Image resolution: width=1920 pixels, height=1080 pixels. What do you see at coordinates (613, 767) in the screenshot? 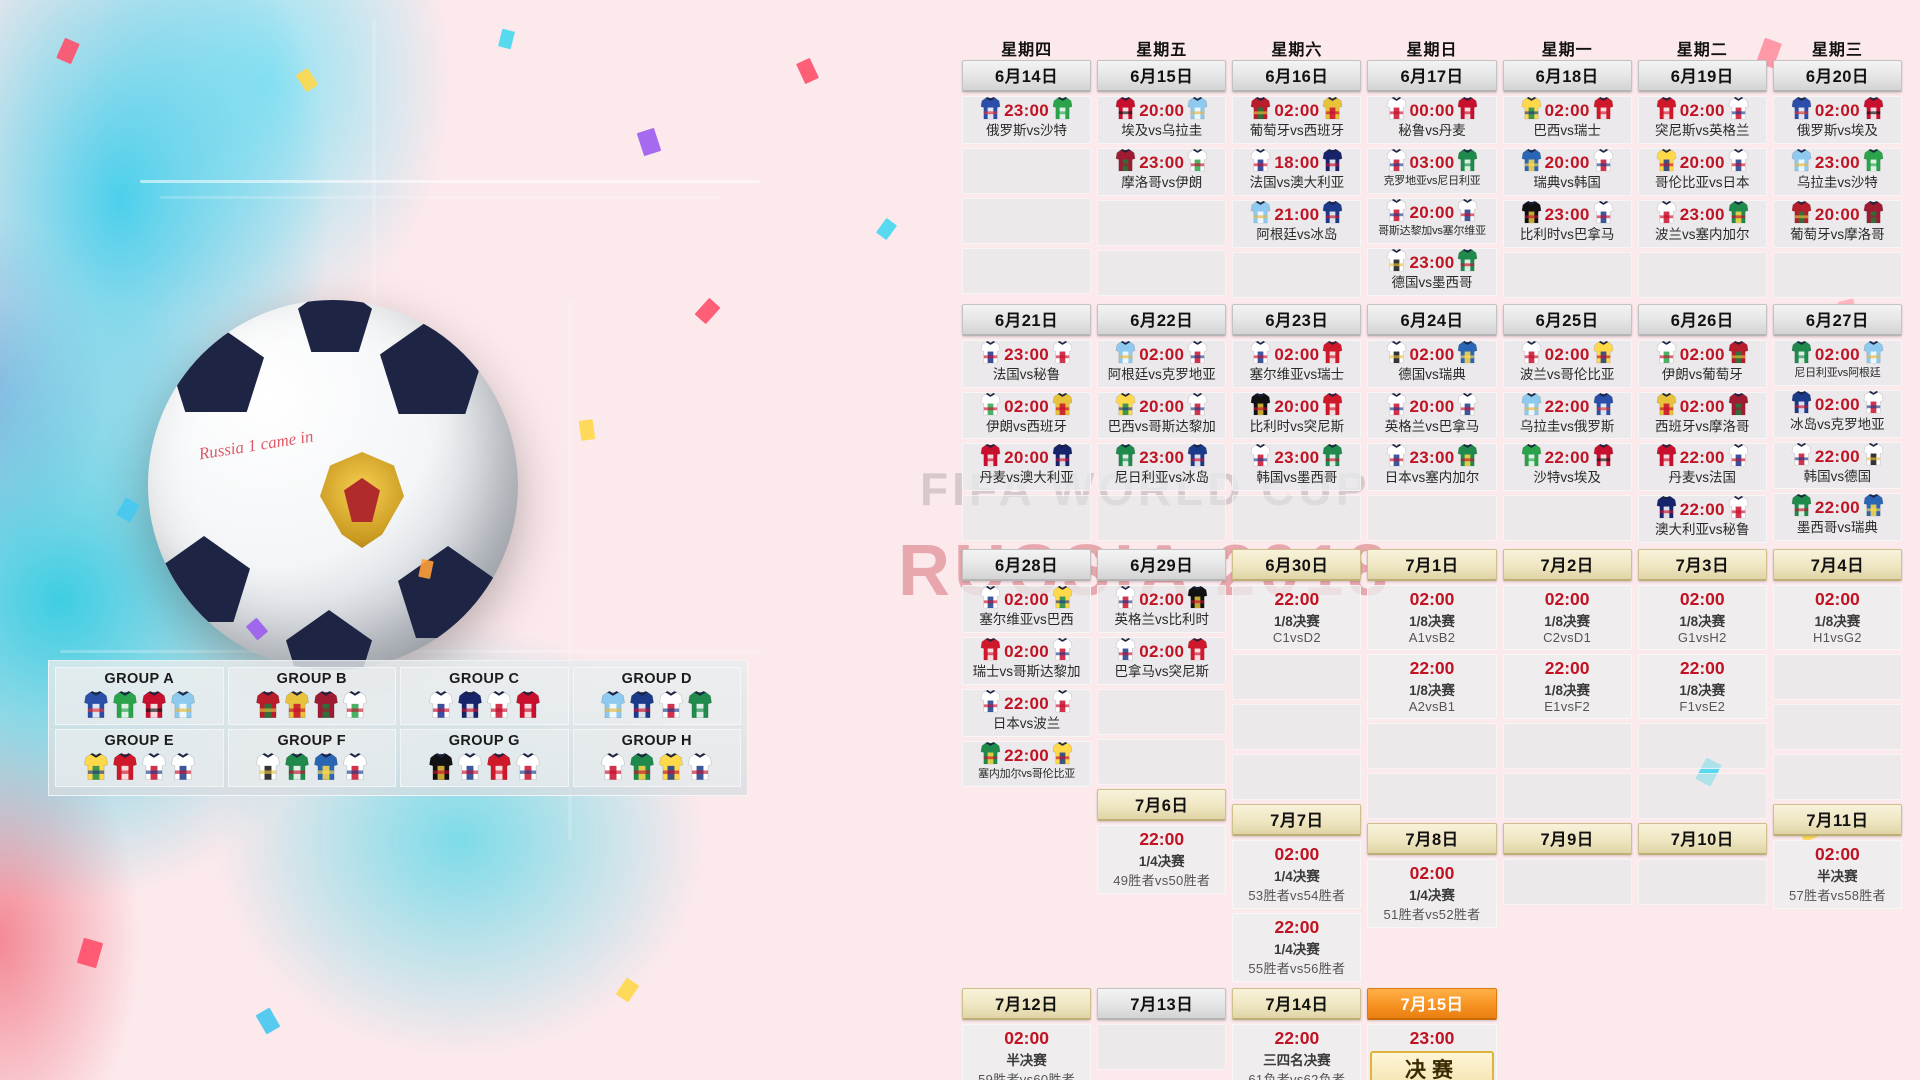
I see `kit-poland` at bounding box center [613, 767].